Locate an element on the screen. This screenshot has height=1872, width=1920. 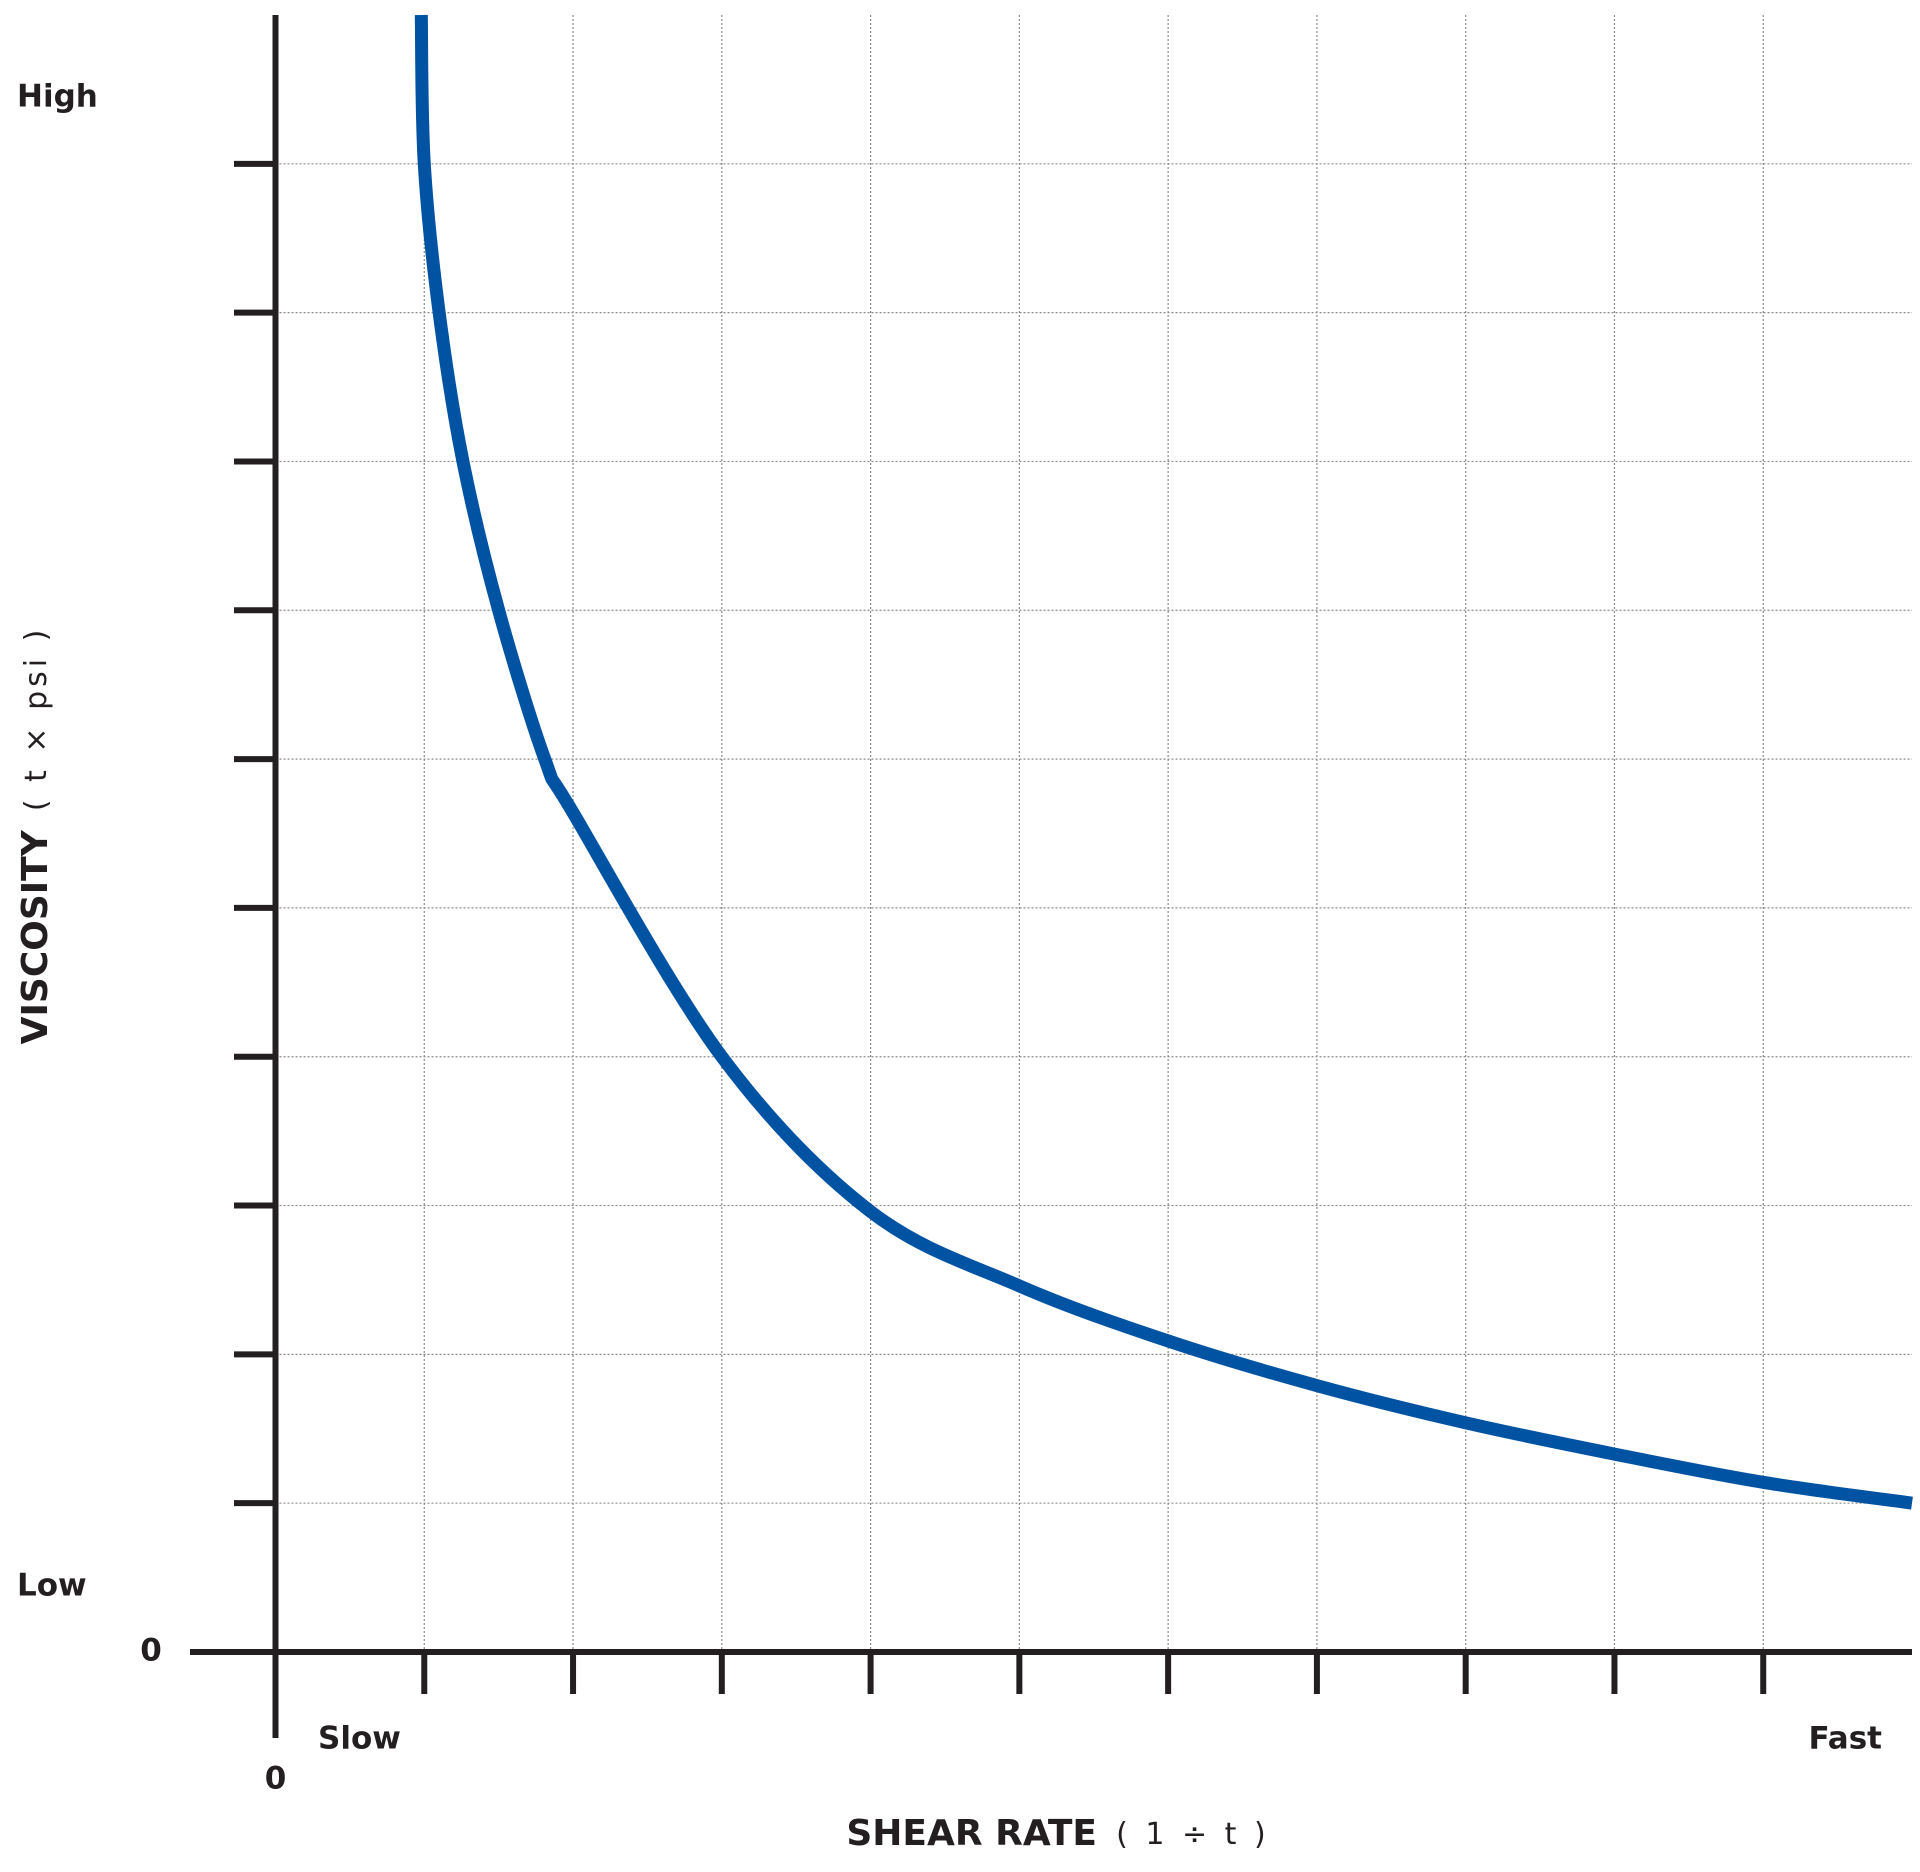
x-low-label: Slow is located at coordinates (359, 1739).